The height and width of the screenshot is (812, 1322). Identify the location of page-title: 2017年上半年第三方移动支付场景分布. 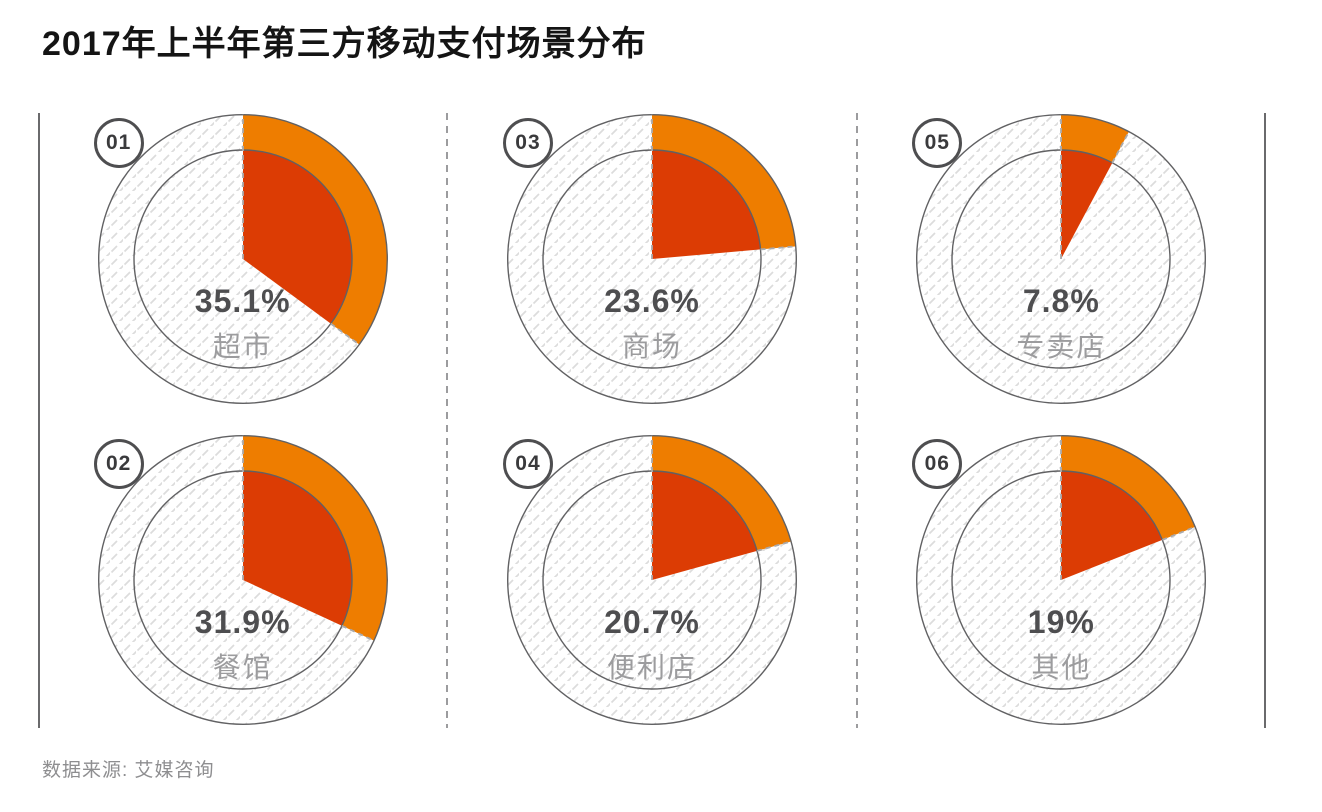
(344, 44).